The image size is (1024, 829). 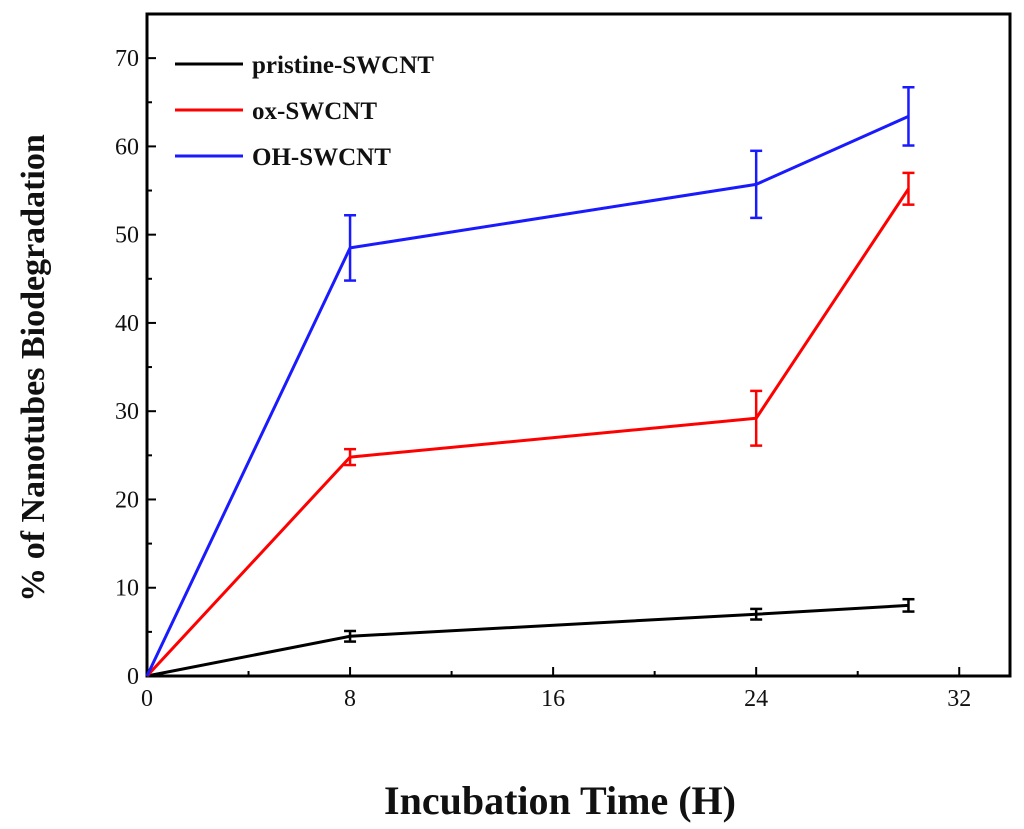 What do you see at coordinates (147, 699) in the screenshot?
I see `x-tick-label: 0` at bounding box center [147, 699].